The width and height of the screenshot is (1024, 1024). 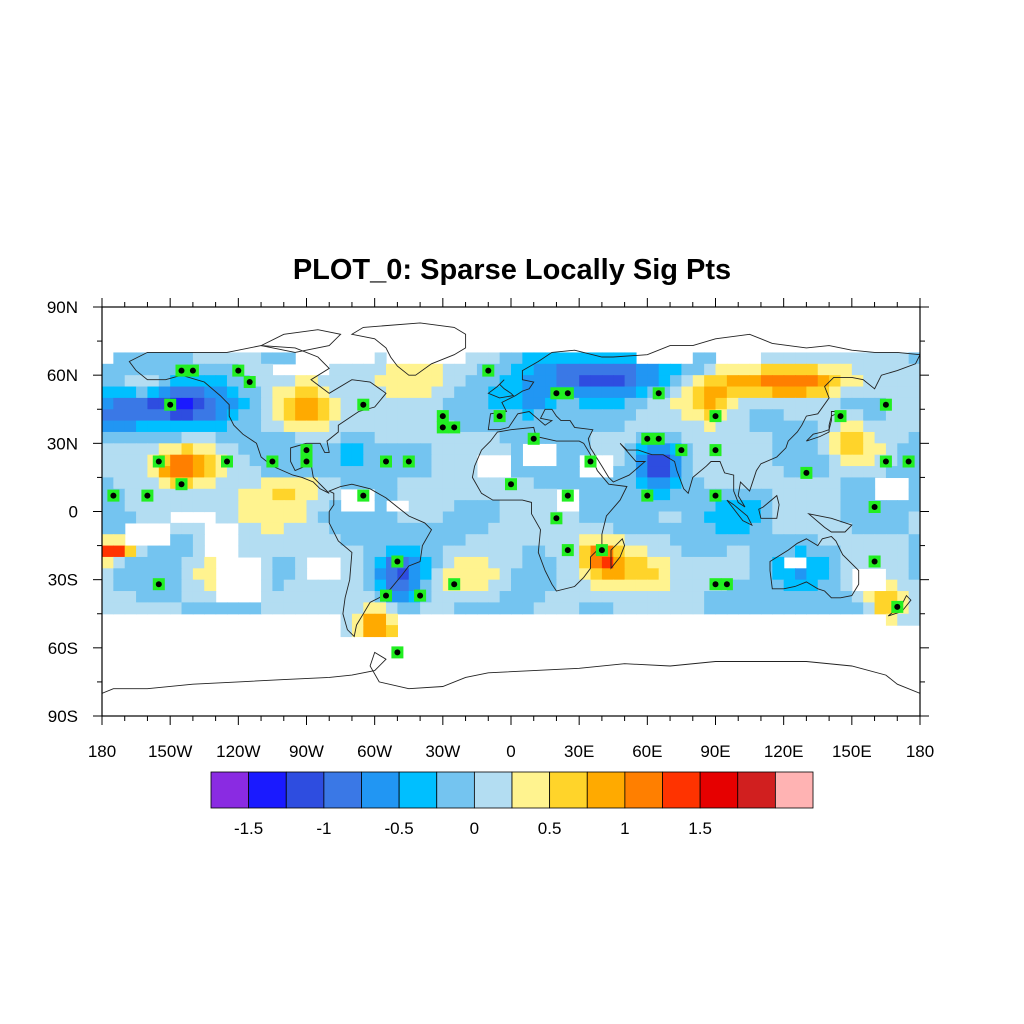 What do you see at coordinates (62, 307) in the screenshot?
I see `y-tick-label: 90N` at bounding box center [62, 307].